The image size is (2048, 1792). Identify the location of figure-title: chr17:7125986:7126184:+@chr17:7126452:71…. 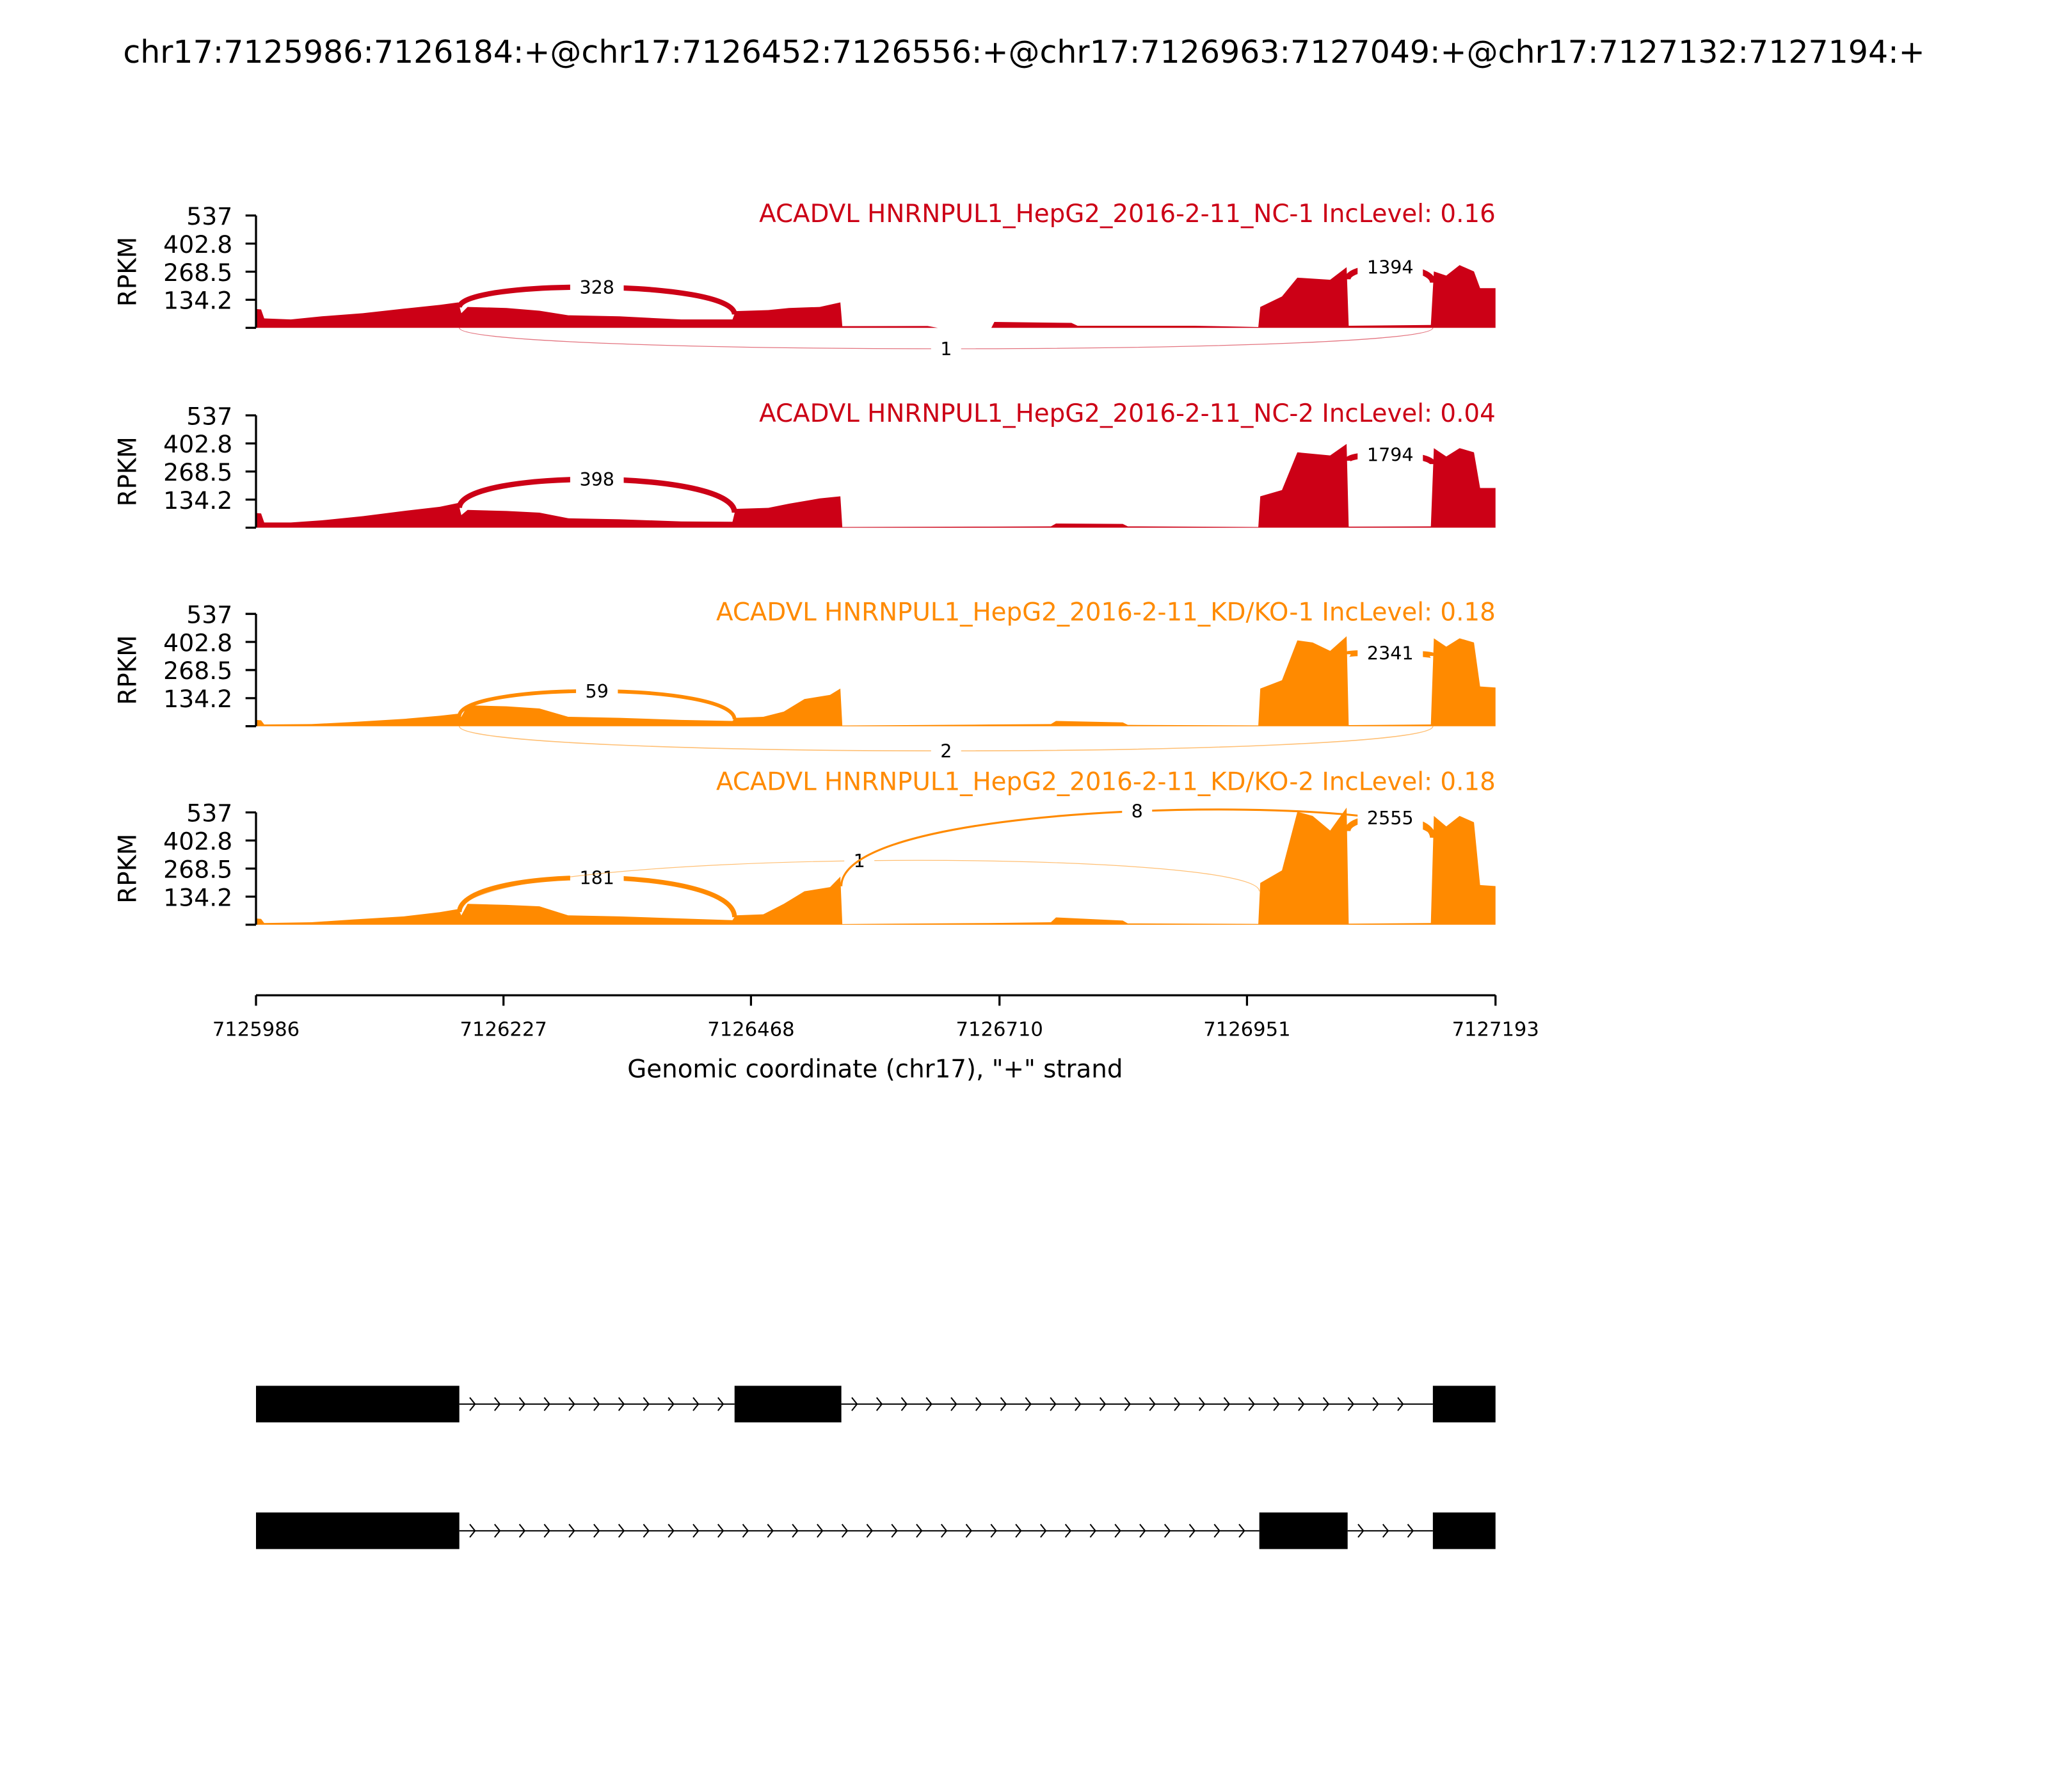
(1023, 52).